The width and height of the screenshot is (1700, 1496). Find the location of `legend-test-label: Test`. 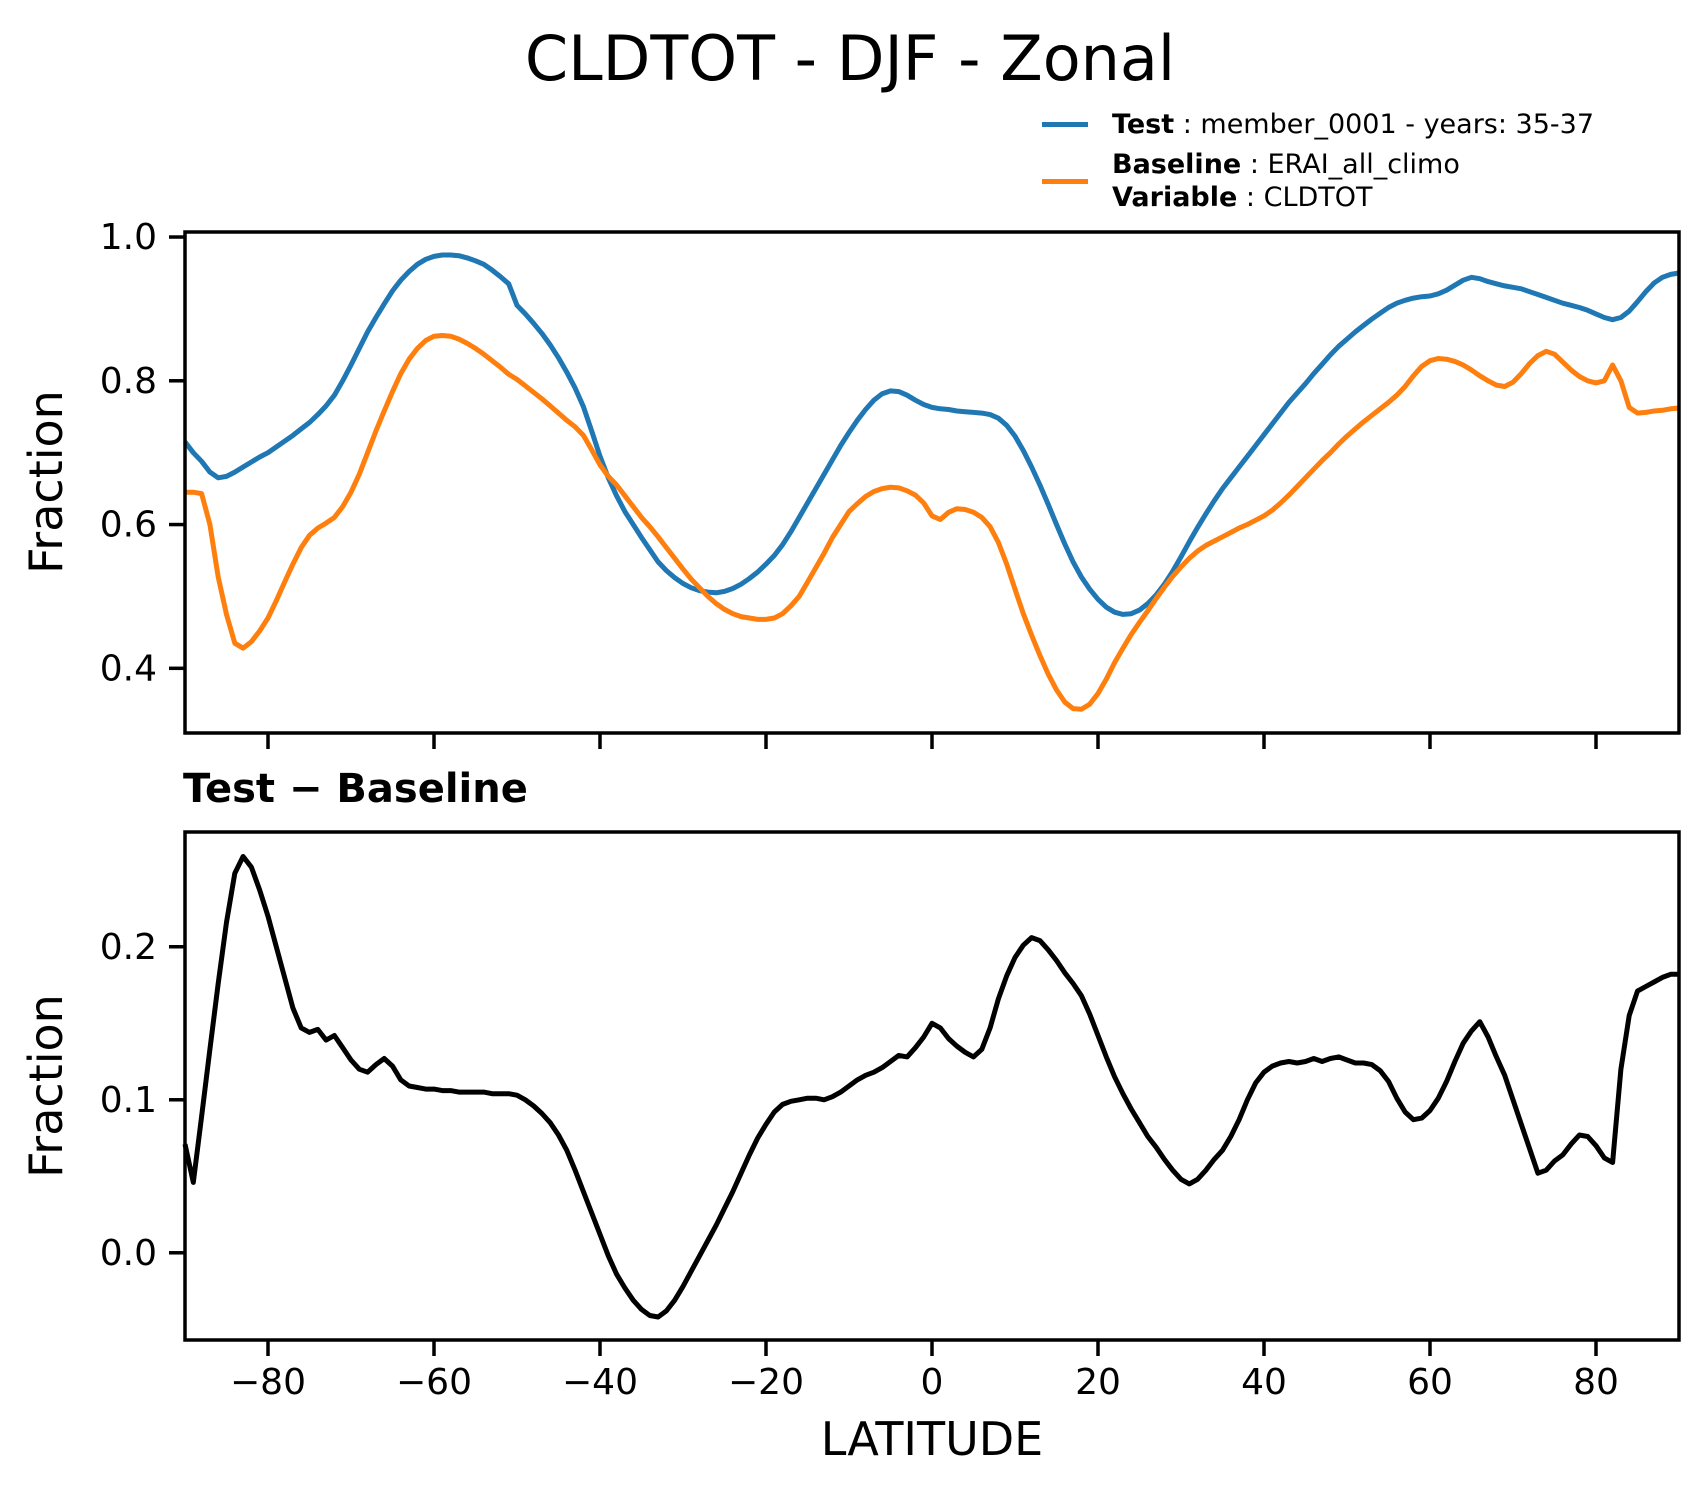

legend-test-label: Test is located at coordinates (1143, 124).